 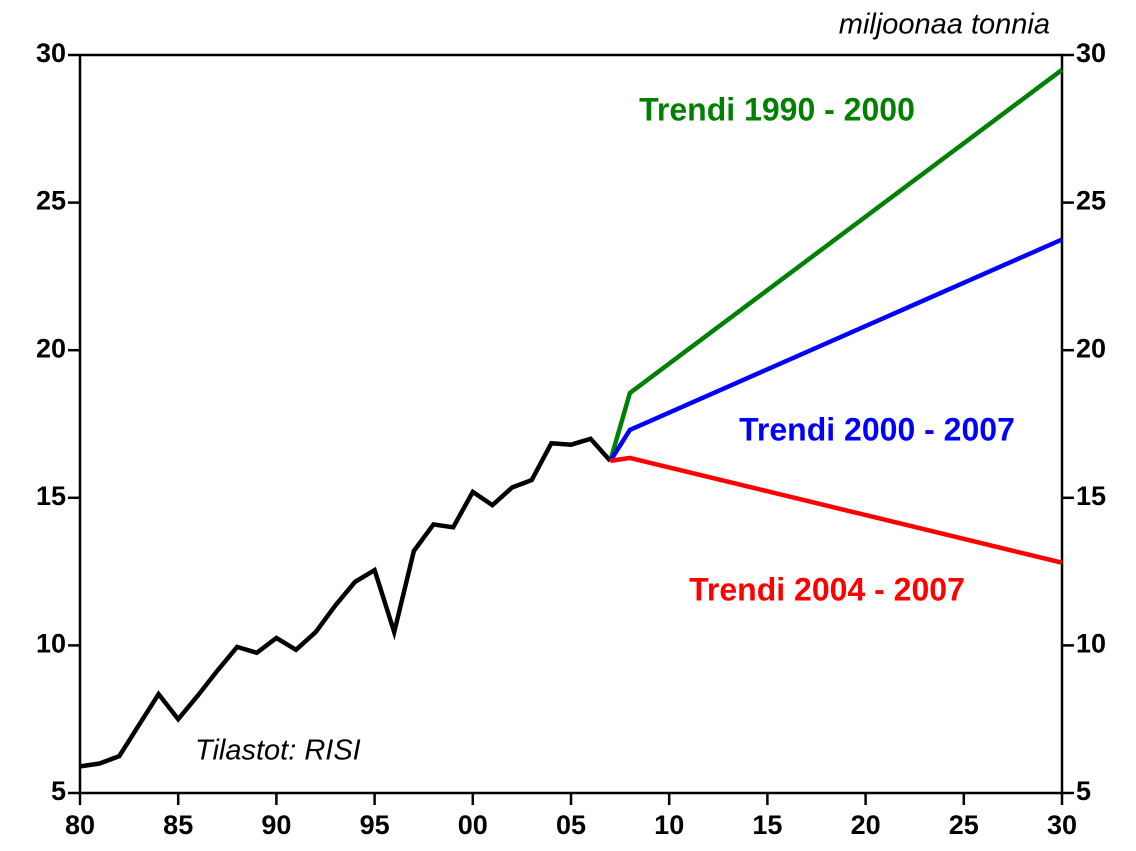 What do you see at coordinates (473, 825) in the screenshot?
I see `x-tick-label: 00` at bounding box center [473, 825].